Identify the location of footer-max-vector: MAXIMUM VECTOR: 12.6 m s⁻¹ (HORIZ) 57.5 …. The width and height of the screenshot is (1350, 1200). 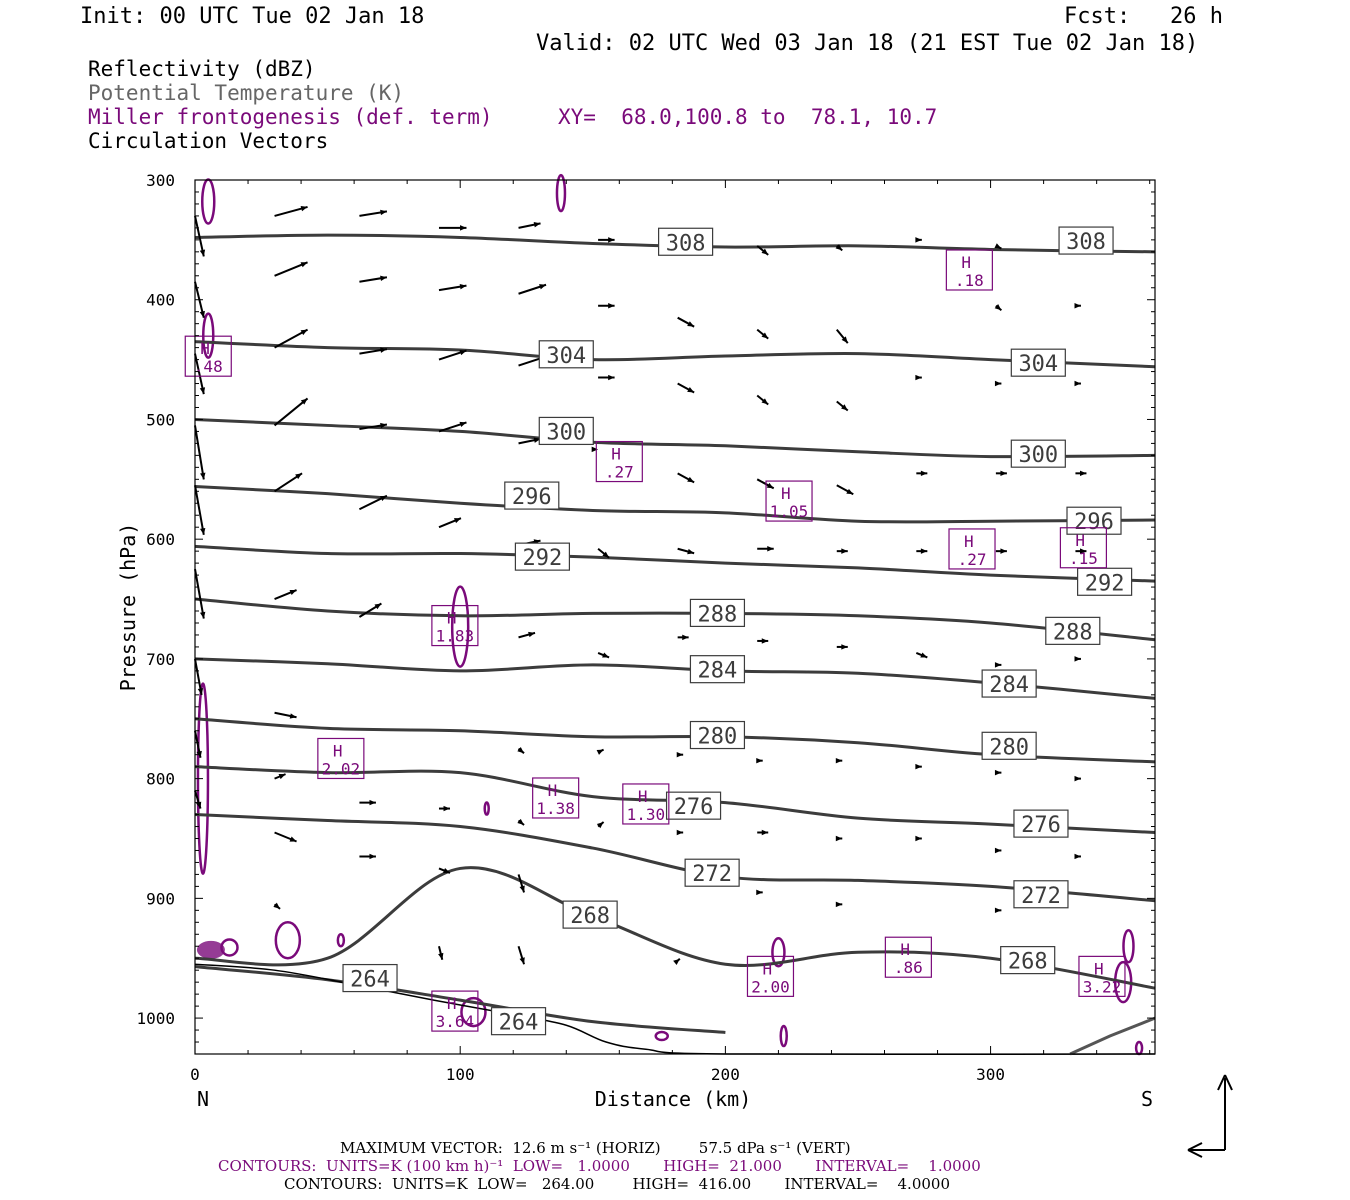
(595, 1148).